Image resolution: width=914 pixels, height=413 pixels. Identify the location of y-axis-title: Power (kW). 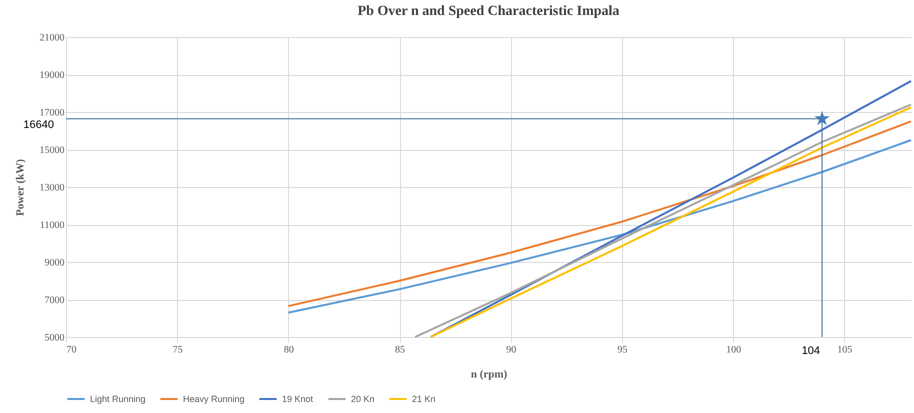
(20, 187).